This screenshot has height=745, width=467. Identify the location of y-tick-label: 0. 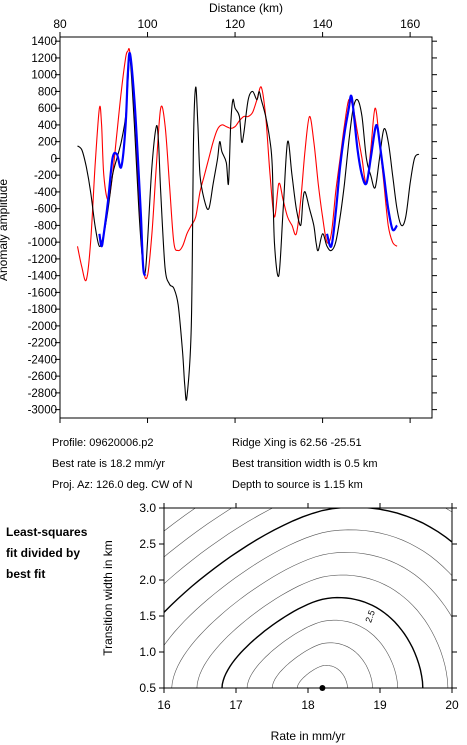
(54, 159).